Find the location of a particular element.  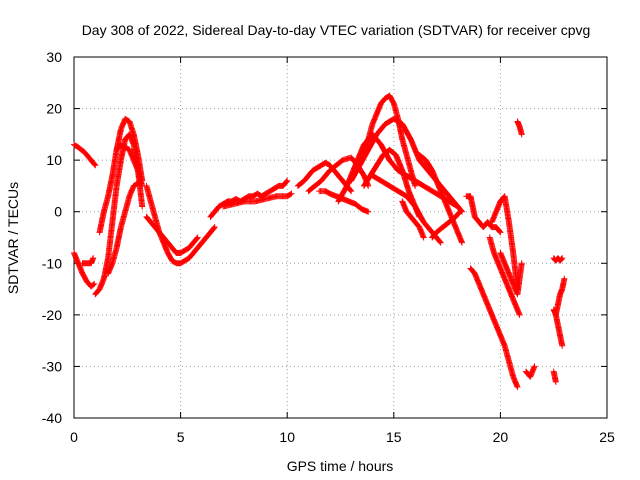

series-track-f is located at coordinates (123, 228).